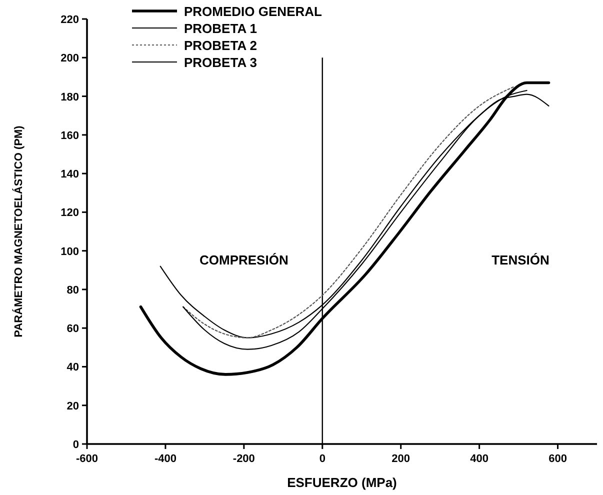  I want to click on y-tick-label: 140, so click(69, 174).